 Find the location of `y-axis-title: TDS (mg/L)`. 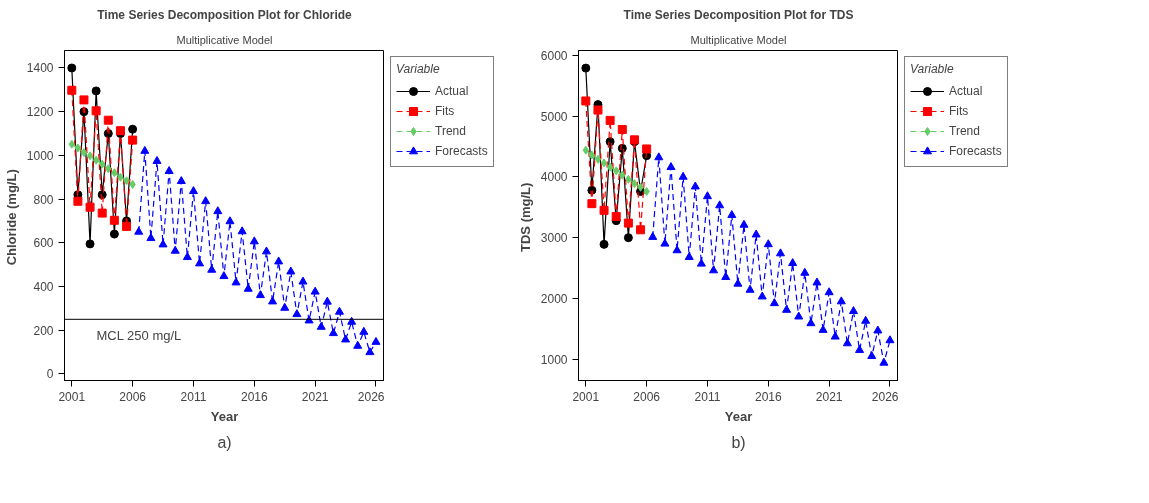

y-axis-title: TDS (mg/L) is located at coordinates (525, 217).